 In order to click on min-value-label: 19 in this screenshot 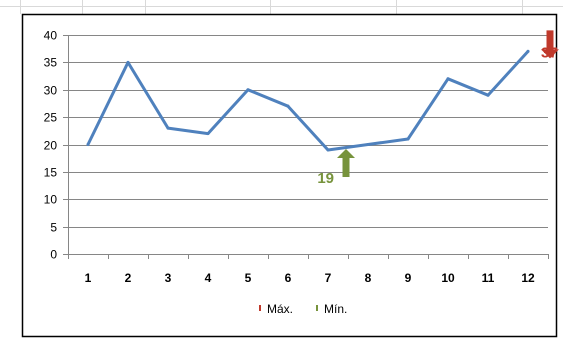, I will do `click(325, 178)`.